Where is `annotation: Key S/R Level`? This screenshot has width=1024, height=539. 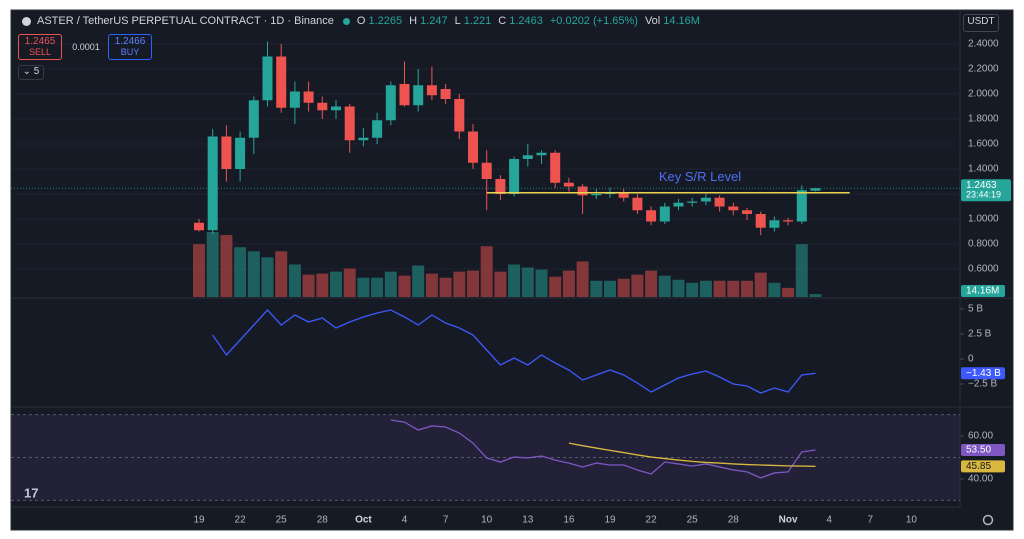
annotation: Key S/R Level is located at coordinates (700, 176).